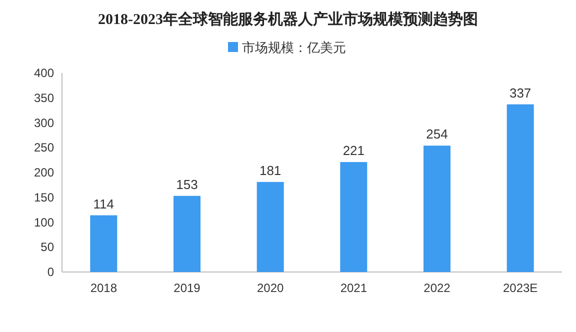 The width and height of the screenshot is (576, 332). I want to click on y-tick-label: 300, so click(44, 123).